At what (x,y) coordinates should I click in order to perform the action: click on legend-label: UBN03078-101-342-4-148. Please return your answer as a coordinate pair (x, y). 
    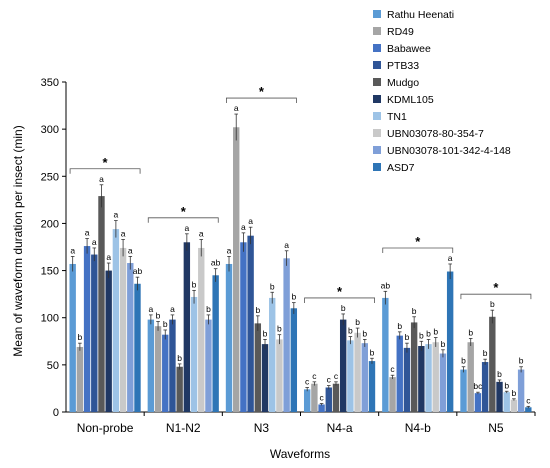
    Looking at the image, I should click on (449, 151).